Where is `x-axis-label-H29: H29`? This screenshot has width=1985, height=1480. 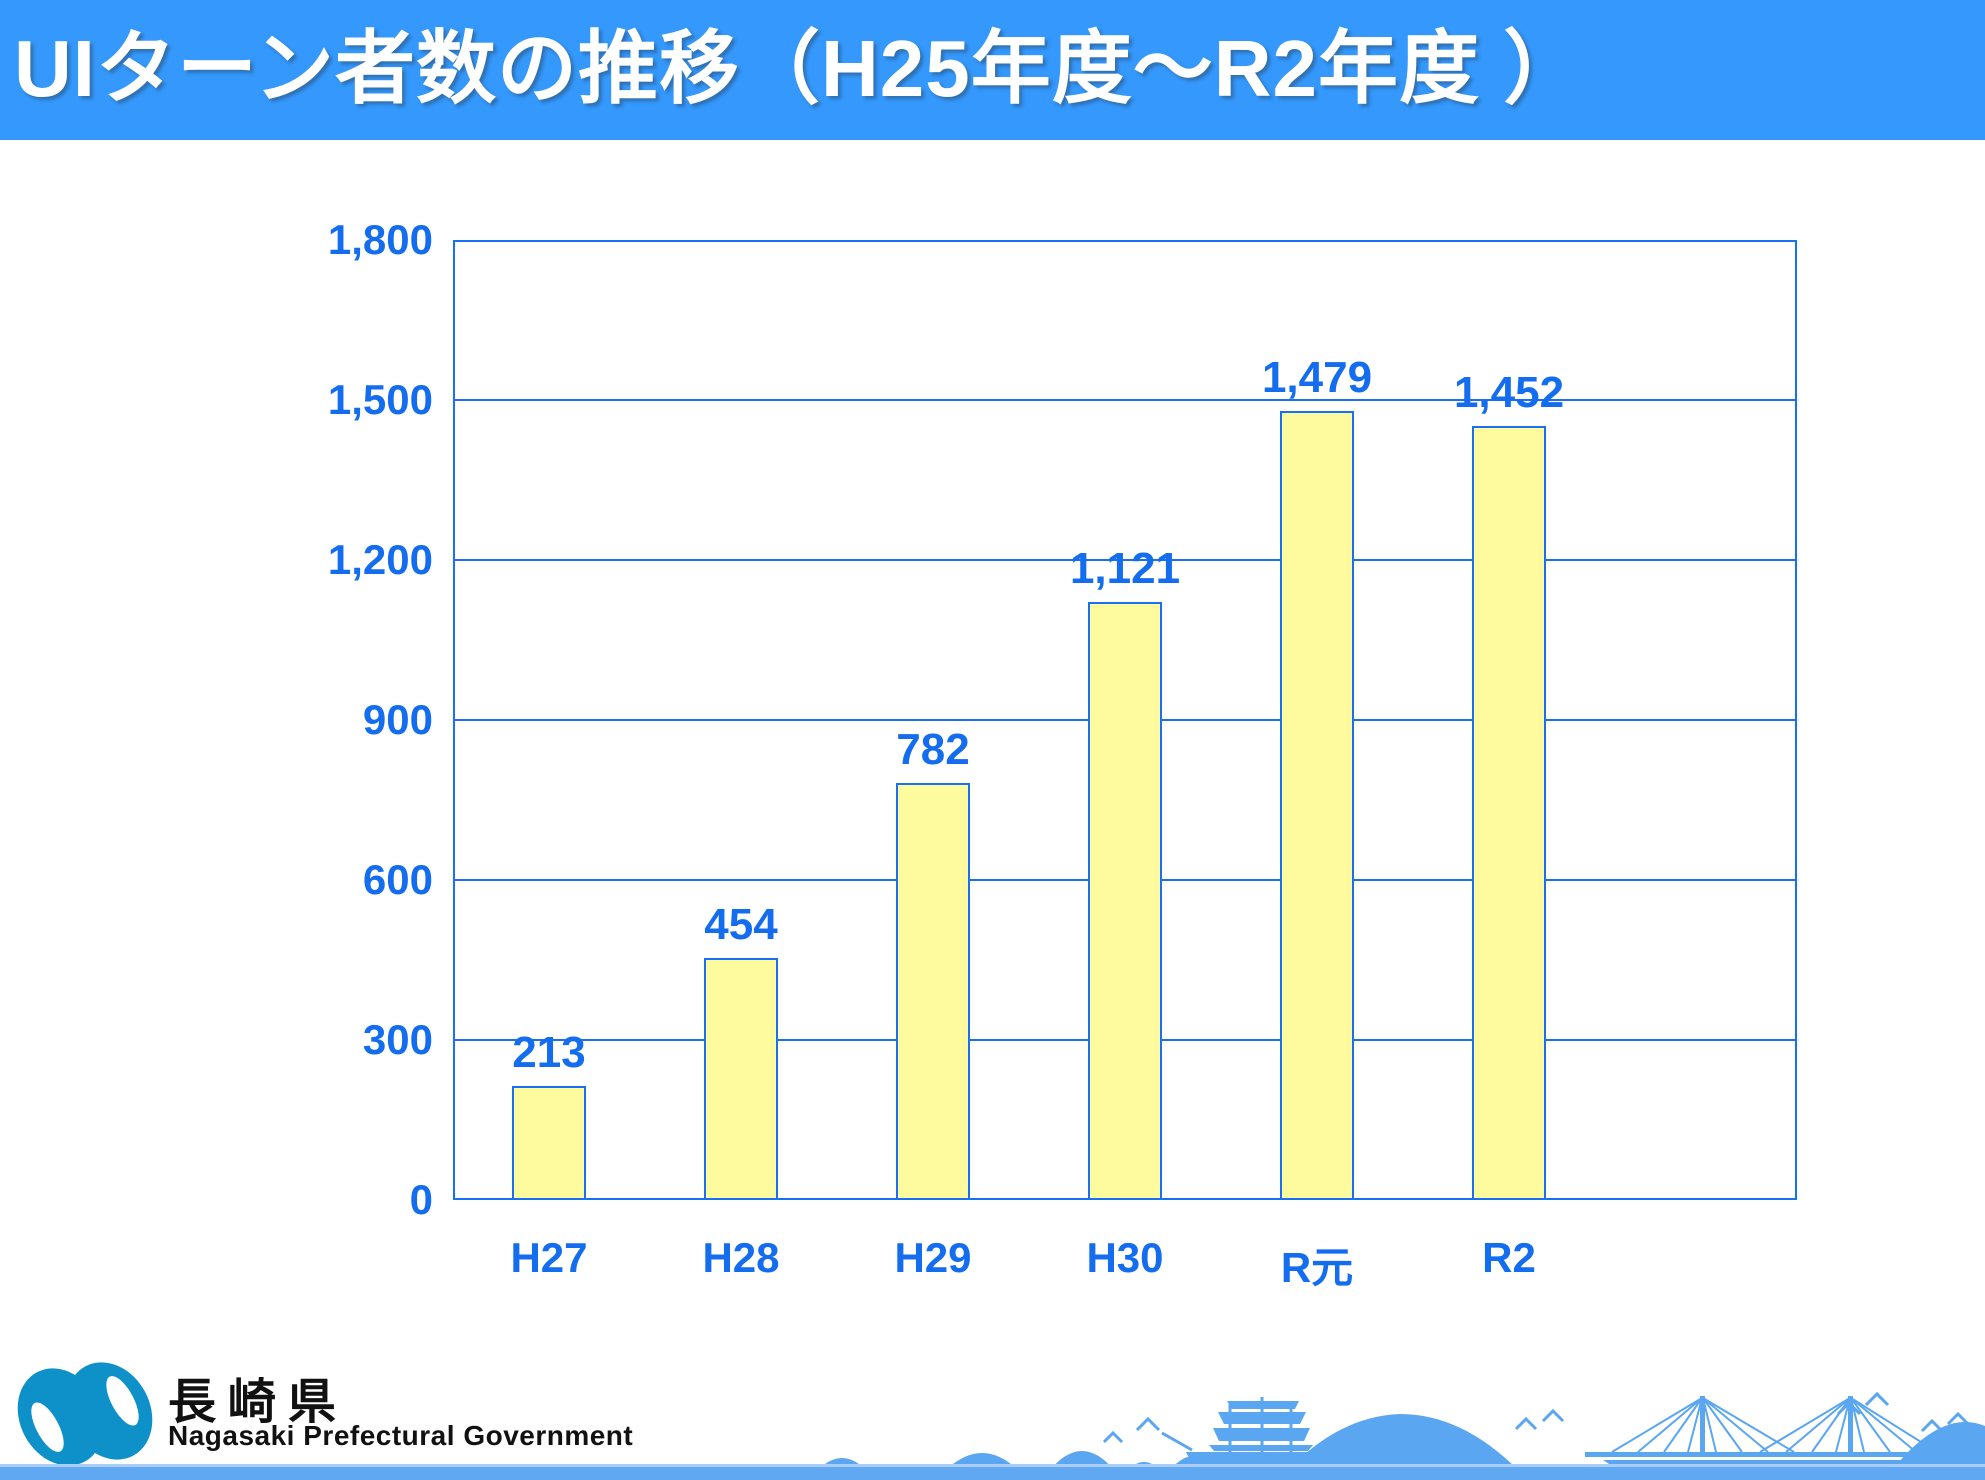
x-axis-label-H29: H29 is located at coordinates (933, 1257).